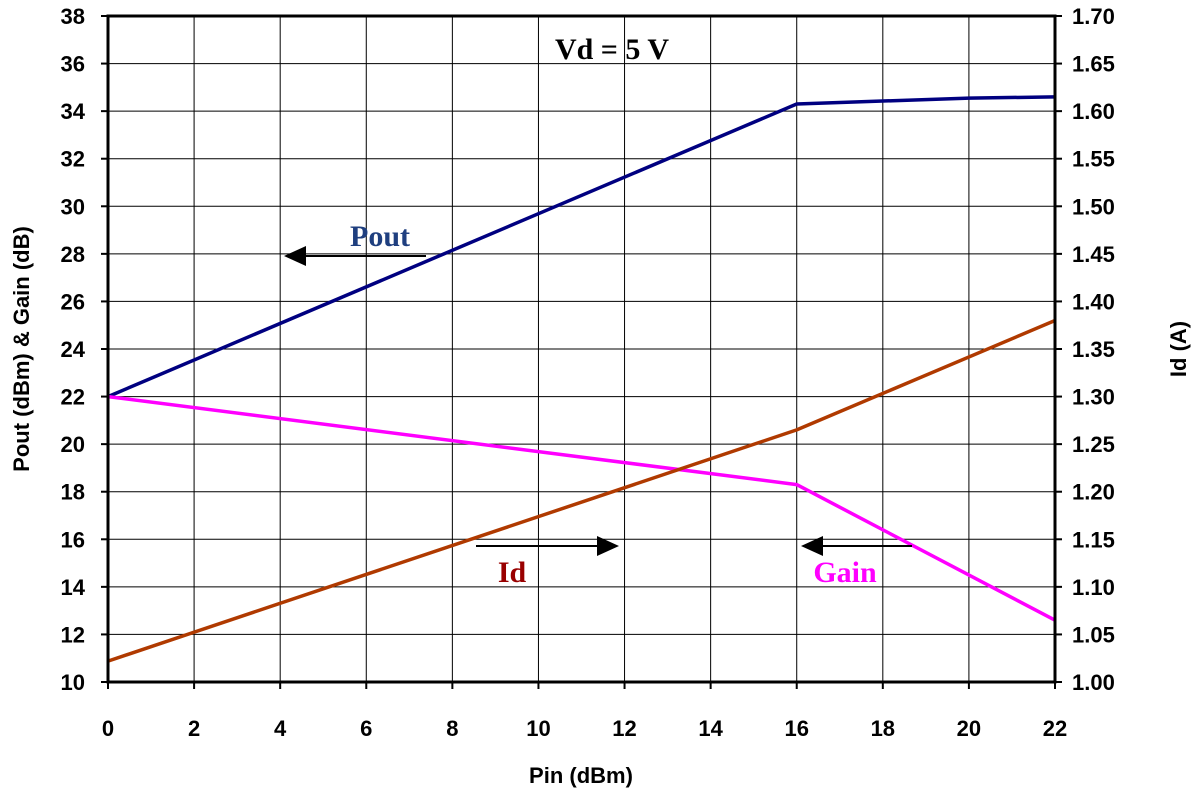  Describe the element at coordinates (194, 728) in the screenshot. I see `x-tick-label: 2` at that location.